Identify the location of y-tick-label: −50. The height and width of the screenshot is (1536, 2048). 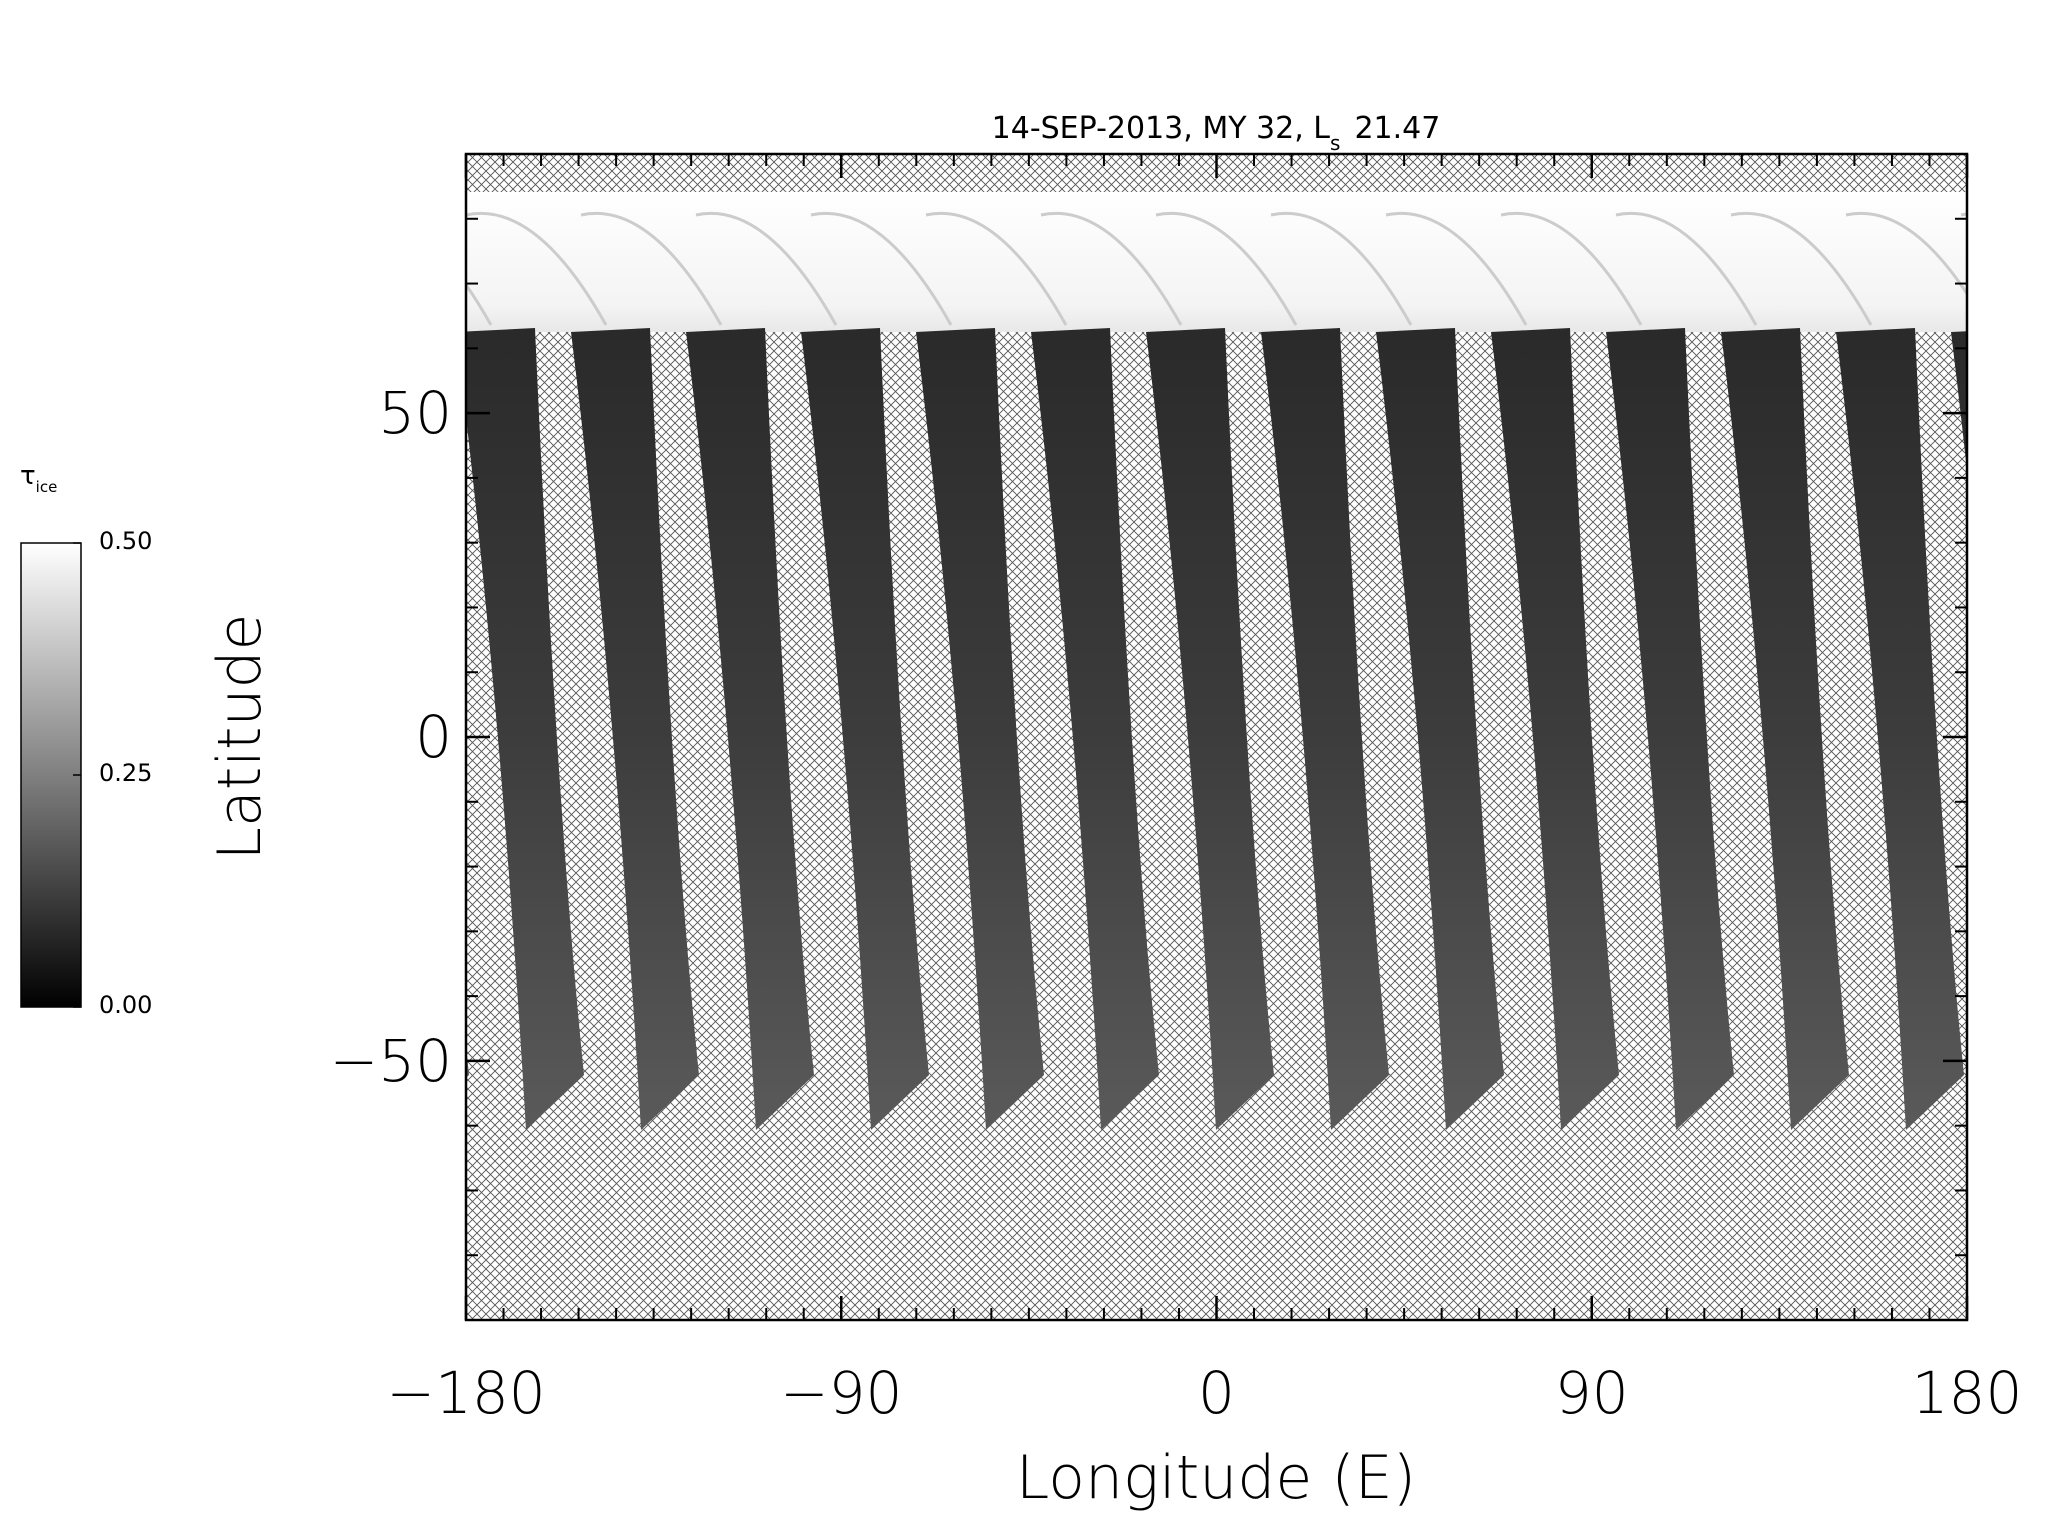
(391, 1061).